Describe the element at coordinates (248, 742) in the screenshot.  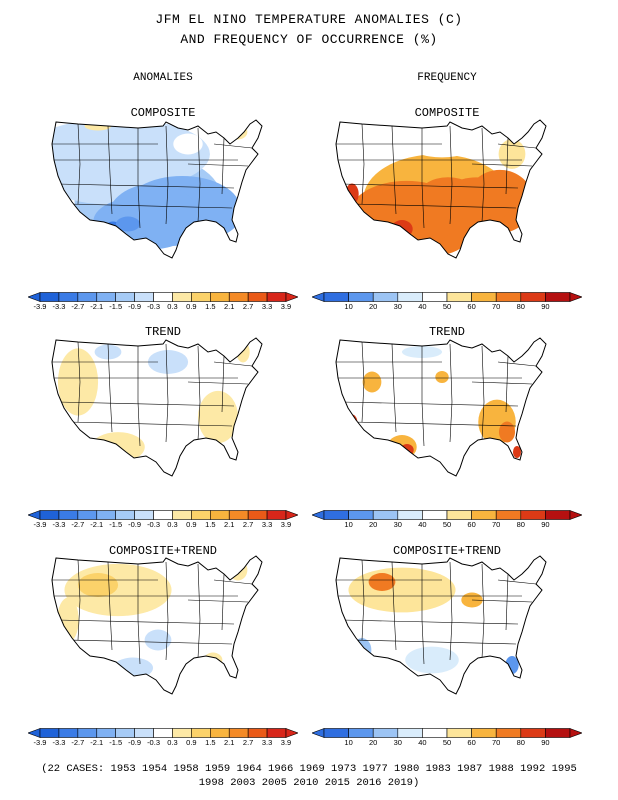
I see `colorbar-tick-label: 2.7` at that location.